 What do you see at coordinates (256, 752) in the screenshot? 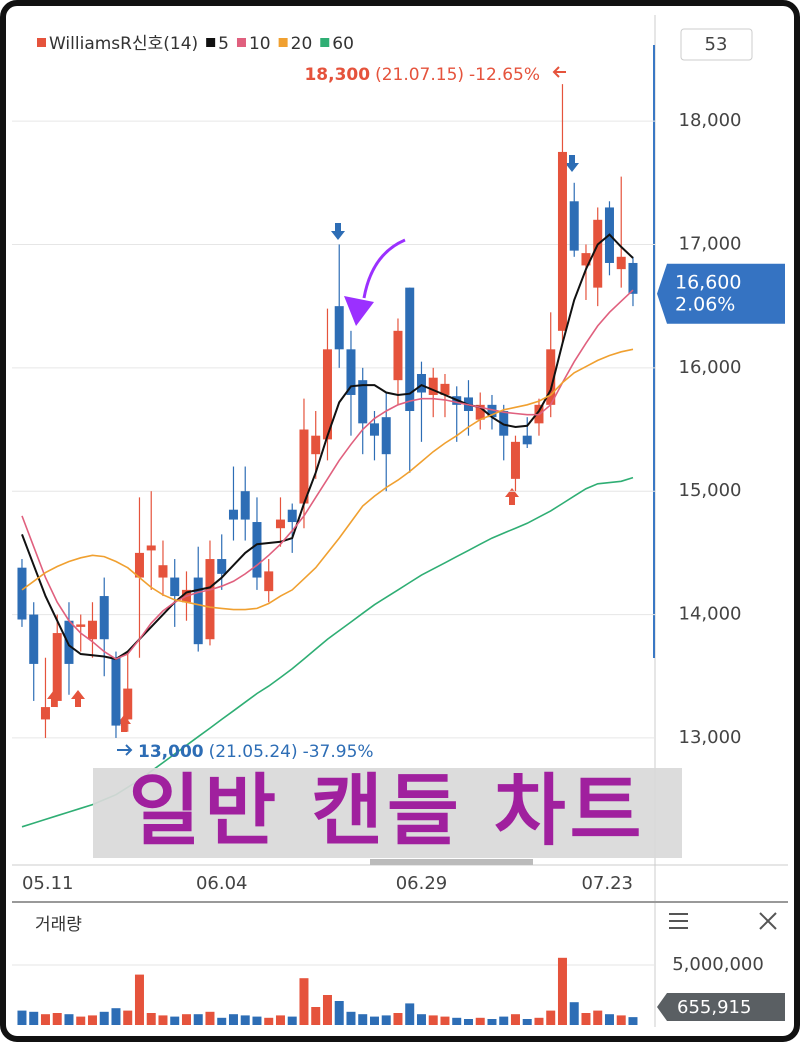
I see `annotation: 13,000 (21.05.24) -37.95%` at bounding box center [256, 752].